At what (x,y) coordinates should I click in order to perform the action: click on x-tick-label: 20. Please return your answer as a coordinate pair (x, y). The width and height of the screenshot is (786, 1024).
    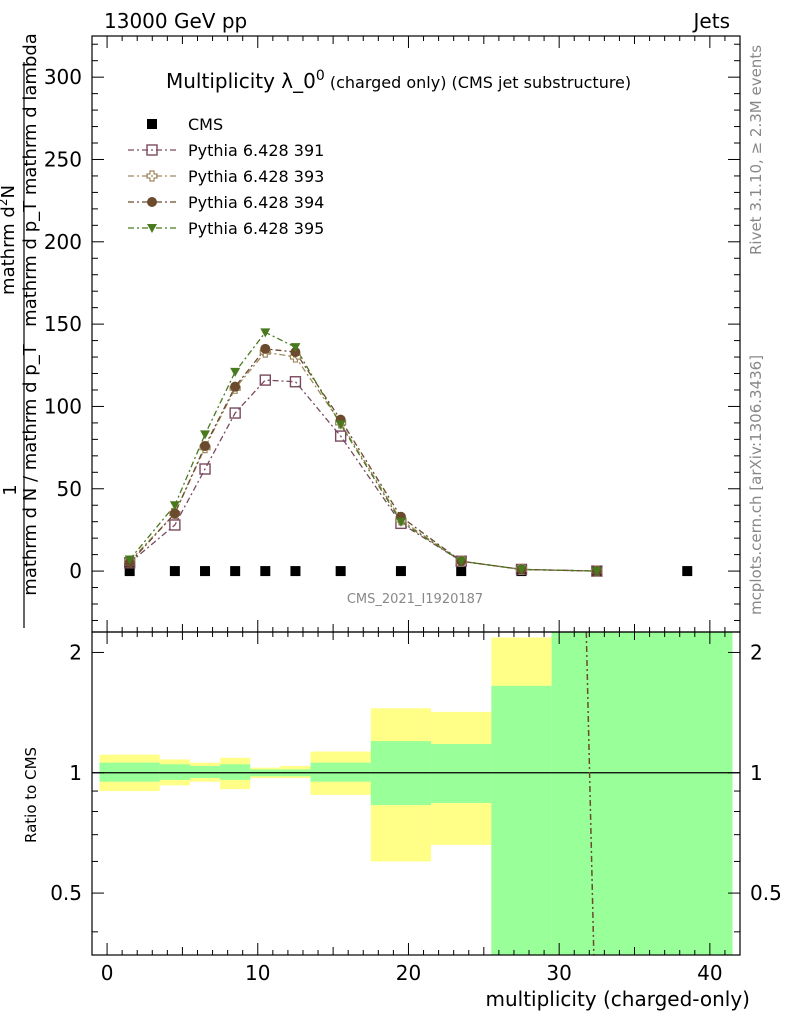
    Looking at the image, I should click on (408, 973).